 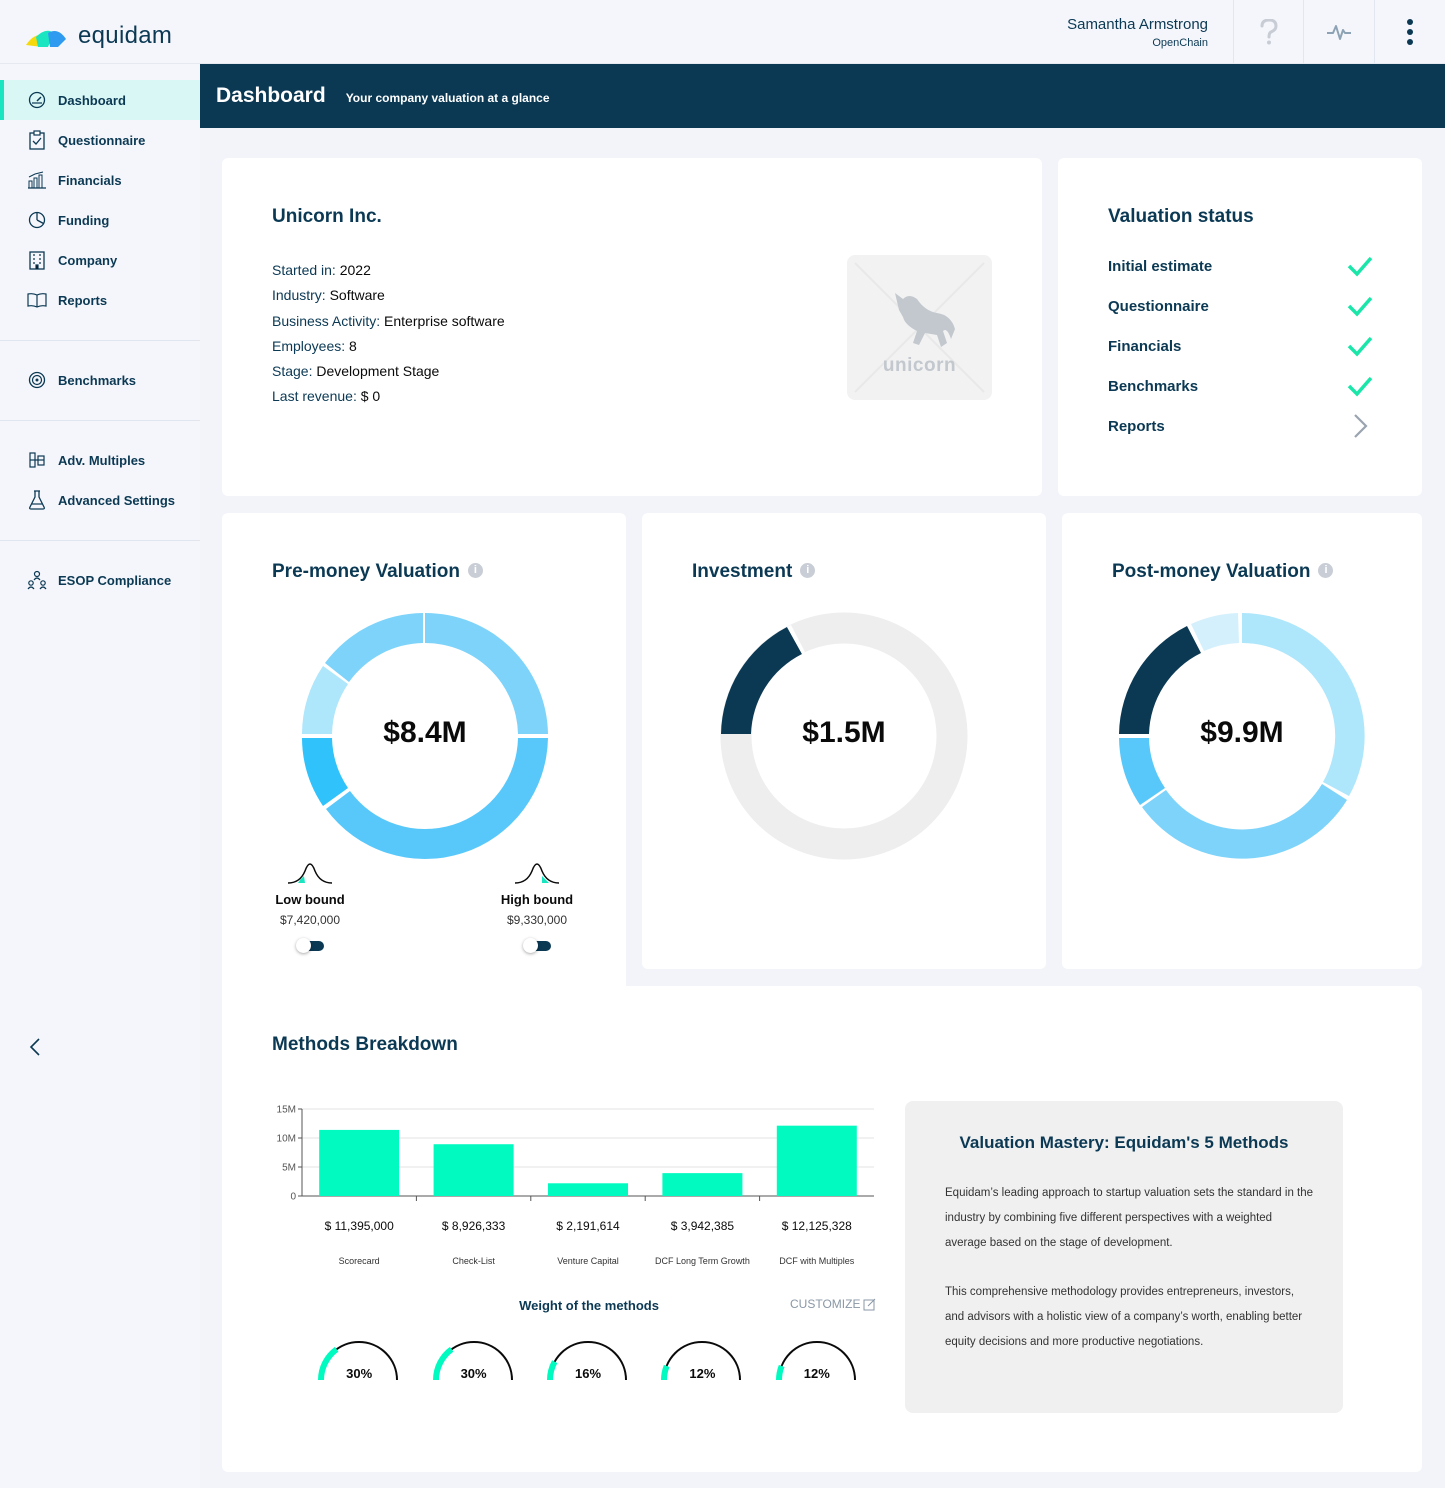 I want to click on sidebar-item-reports: Reports, so click(x=100, y=300).